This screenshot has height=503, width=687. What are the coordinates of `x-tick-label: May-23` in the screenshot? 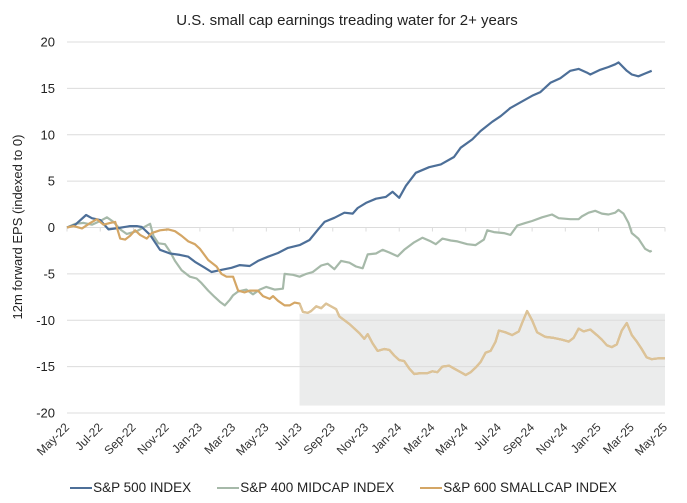 It's located at (252, 439).